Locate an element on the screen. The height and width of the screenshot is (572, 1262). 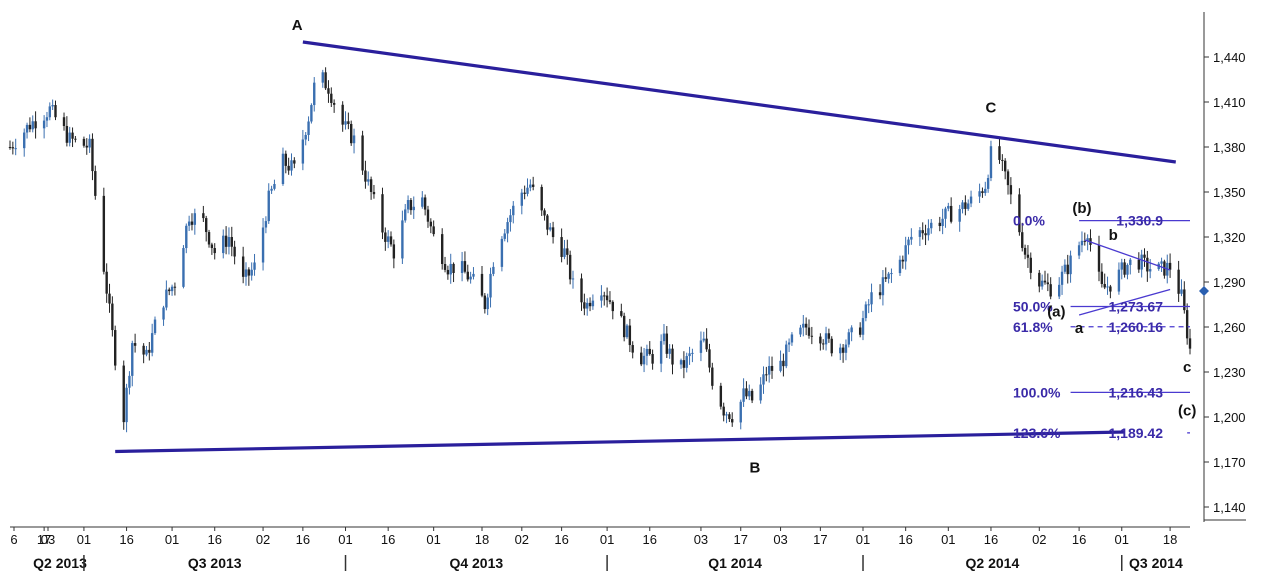
wave-label: B is located at coordinates (755, 468).